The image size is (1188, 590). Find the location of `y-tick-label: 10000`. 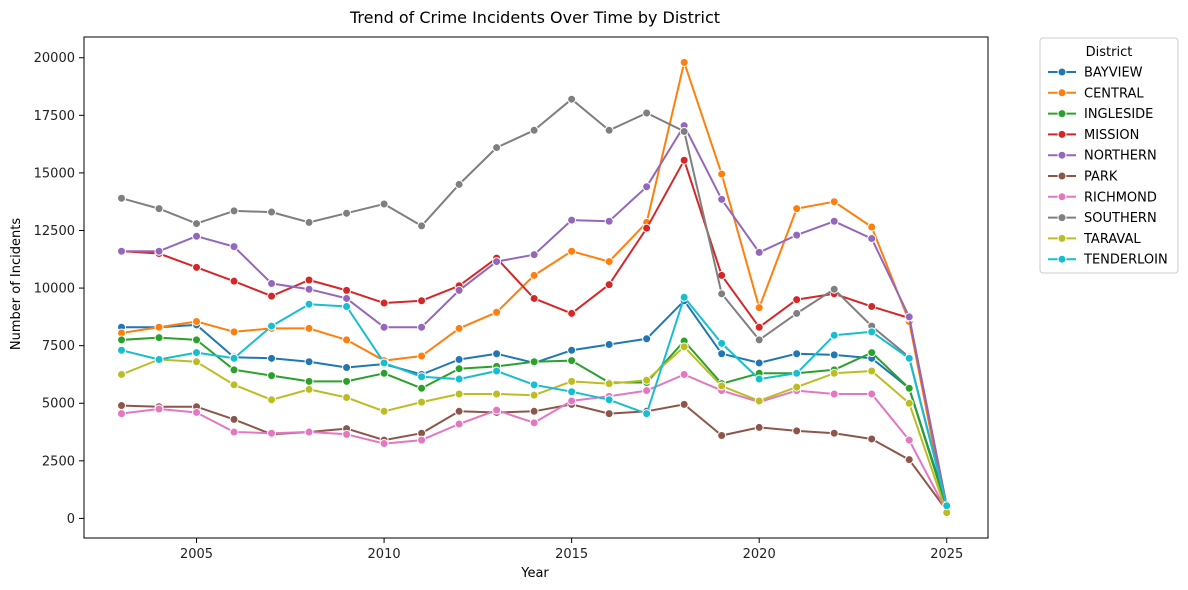

y-tick-label: 10000 is located at coordinates (54, 289).